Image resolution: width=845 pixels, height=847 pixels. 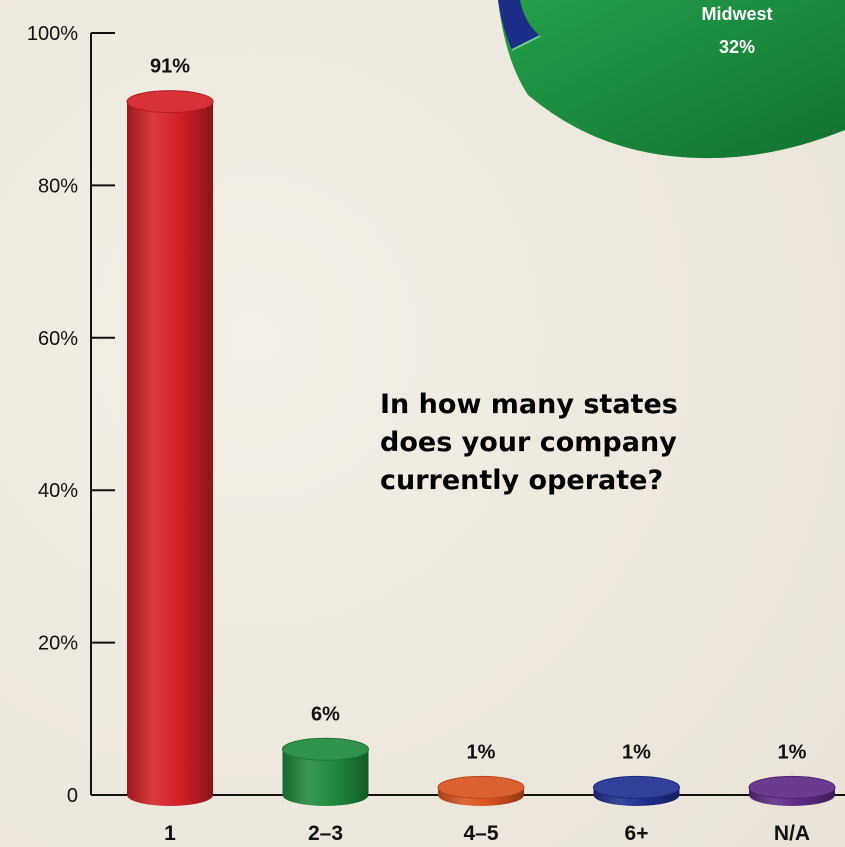 What do you see at coordinates (636, 752) in the screenshot?
I see `bar-value-label-3: 1%` at bounding box center [636, 752].